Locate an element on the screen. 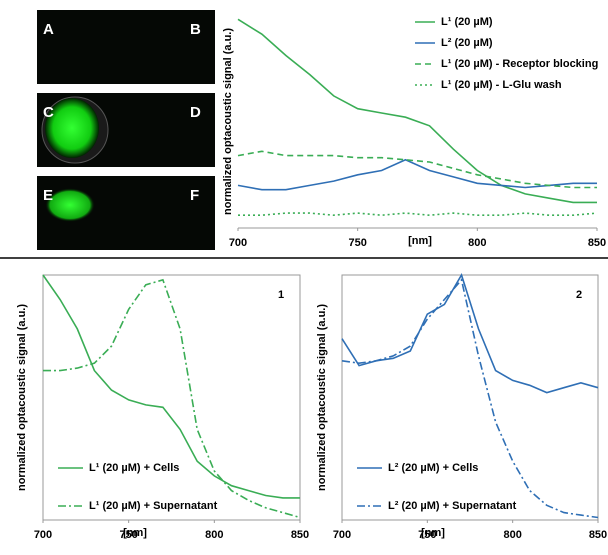 This screenshot has height=555, width=608. legend-label: L¹ (20 µM) + Cells is located at coordinates (134, 468).